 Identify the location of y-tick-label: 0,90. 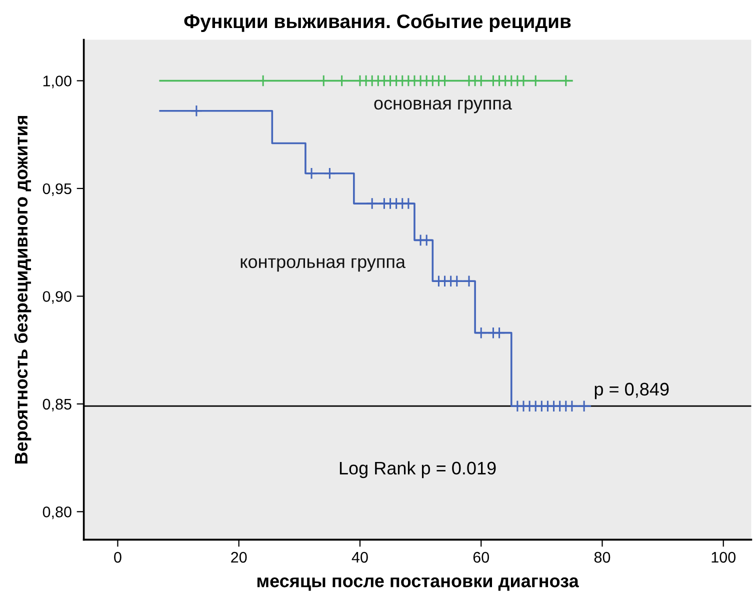
(57, 297).